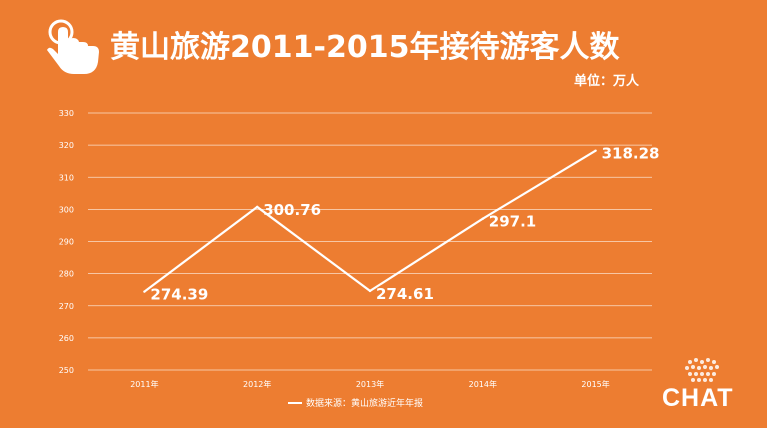  Describe the element at coordinates (257, 384) in the screenshot. I see `x-tick-label: 2012年` at that location.